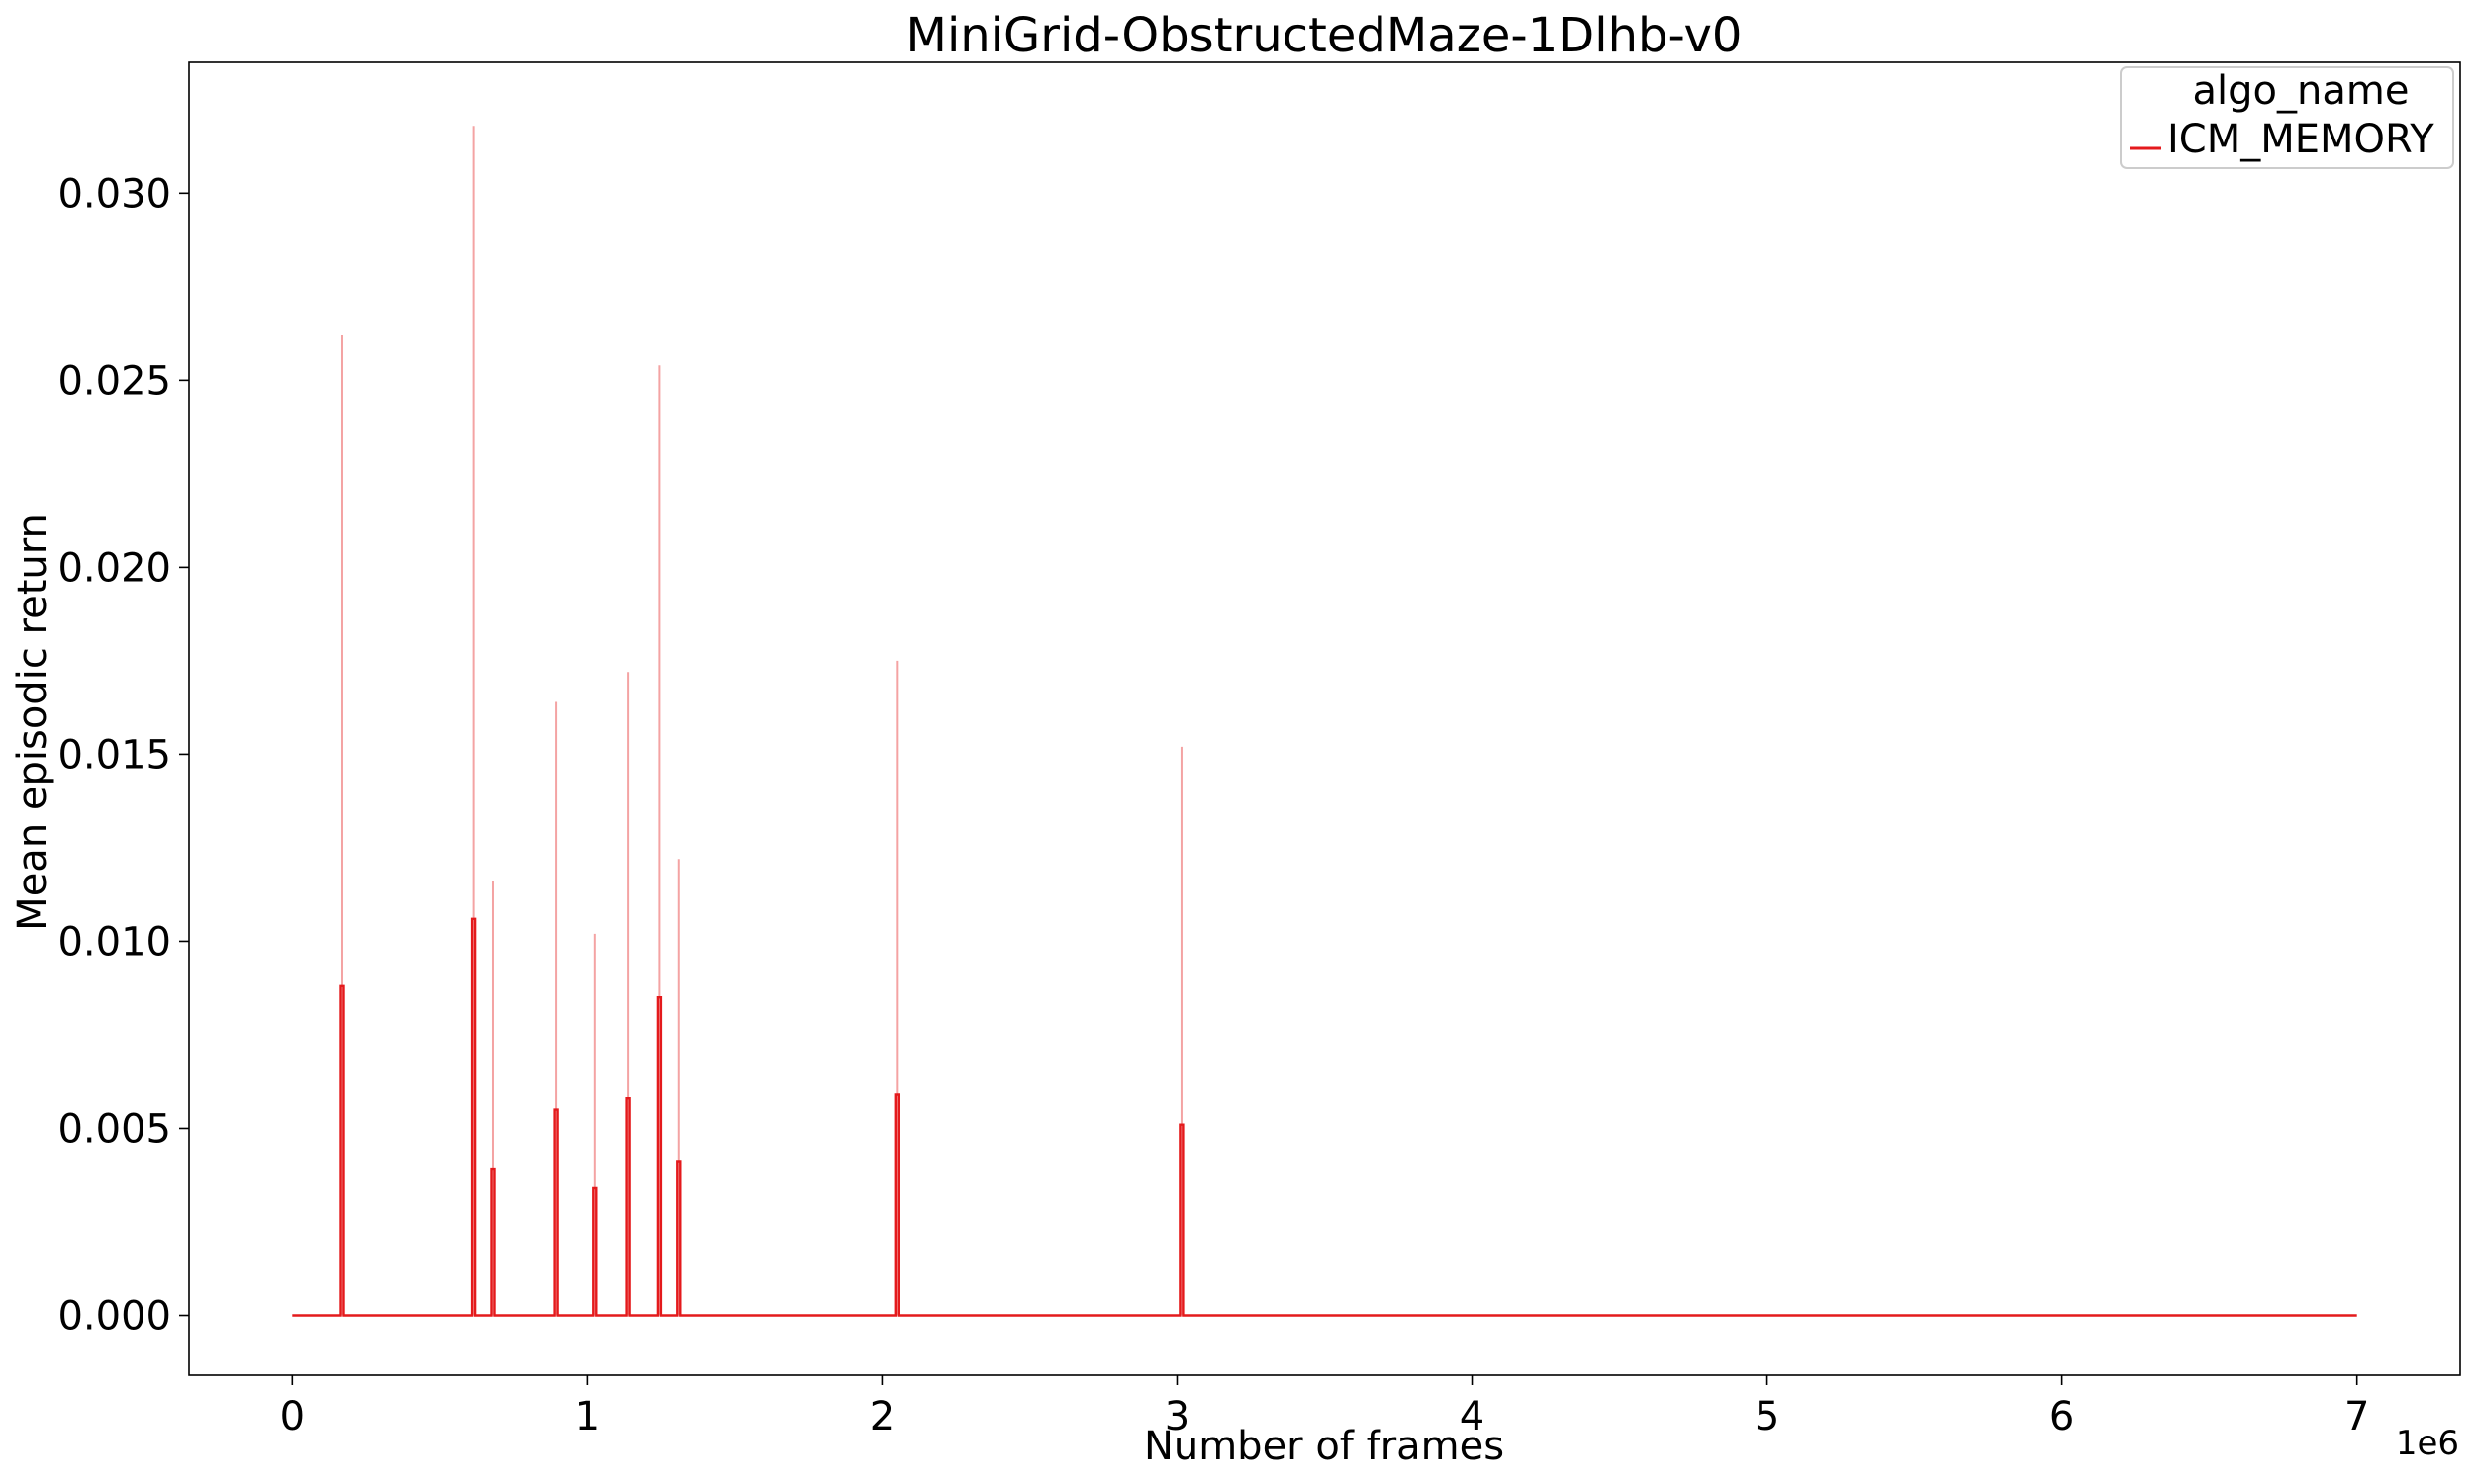 The width and height of the screenshot is (2474, 1484). Describe the element at coordinates (2357, 1416) in the screenshot. I see `x-tick-label: 7` at that location.